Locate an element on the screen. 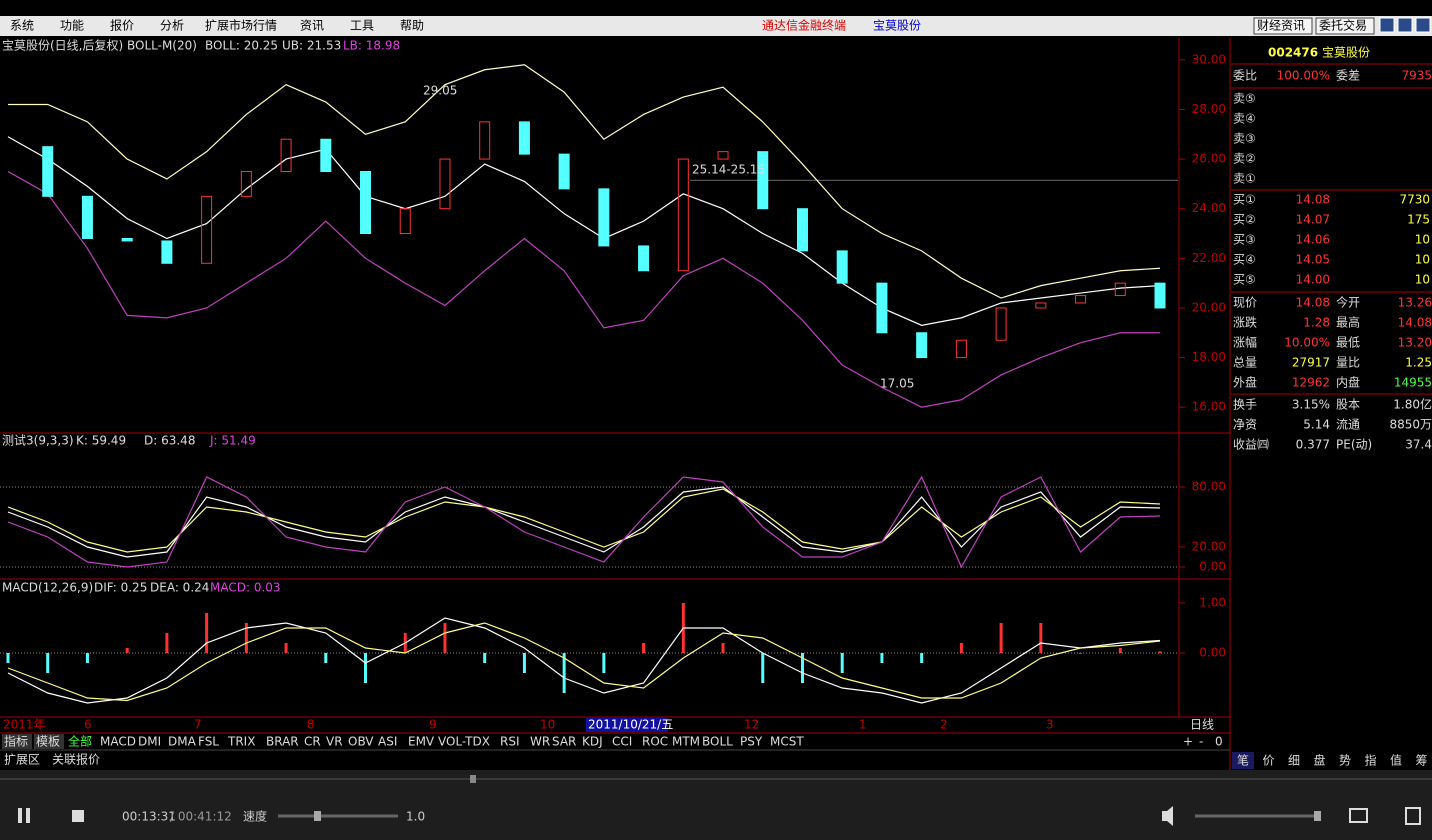 The height and width of the screenshot is (840, 1432). tab: OBV is located at coordinates (361, 742).